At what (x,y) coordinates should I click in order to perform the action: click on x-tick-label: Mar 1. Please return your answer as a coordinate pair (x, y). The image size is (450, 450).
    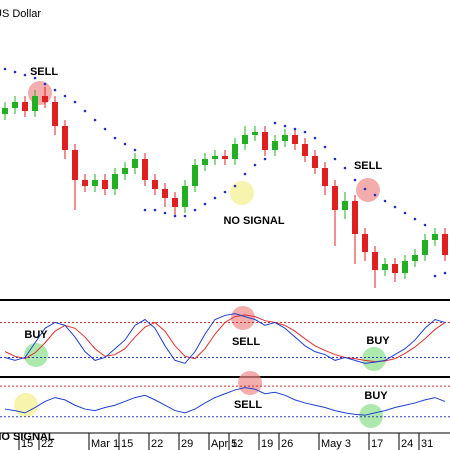
    Looking at the image, I should click on (105, 444).